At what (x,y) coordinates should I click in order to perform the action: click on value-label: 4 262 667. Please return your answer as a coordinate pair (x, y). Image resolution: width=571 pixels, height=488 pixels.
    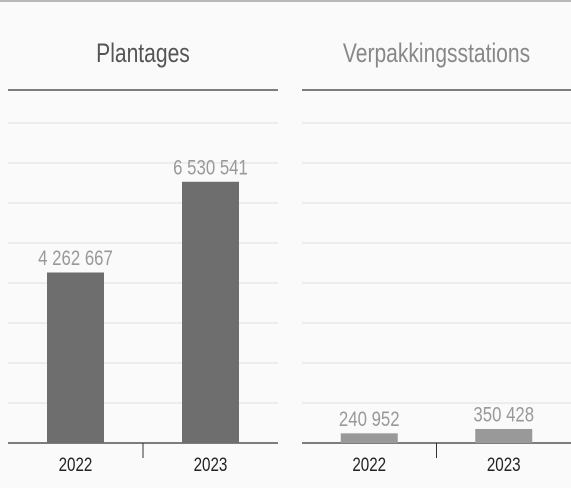
    Looking at the image, I should click on (75, 258).